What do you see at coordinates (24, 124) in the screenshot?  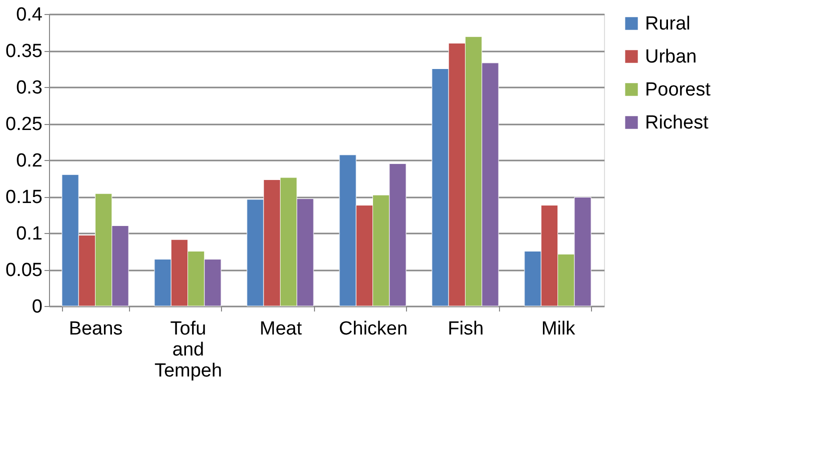 I see `y-tick-label: 0.25` at bounding box center [24, 124].